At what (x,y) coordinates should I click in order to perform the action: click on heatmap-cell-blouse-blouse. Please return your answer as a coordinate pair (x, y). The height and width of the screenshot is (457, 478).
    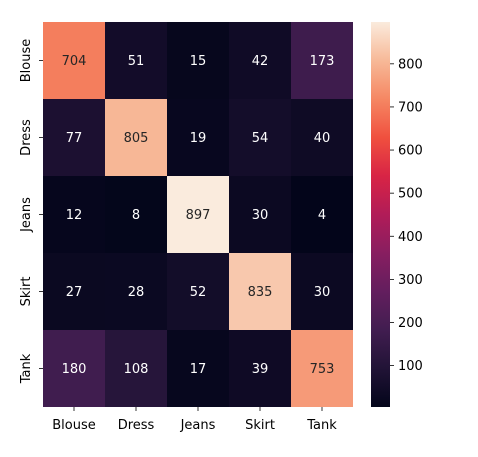
    Looking at the image, I should click on (74, 60).